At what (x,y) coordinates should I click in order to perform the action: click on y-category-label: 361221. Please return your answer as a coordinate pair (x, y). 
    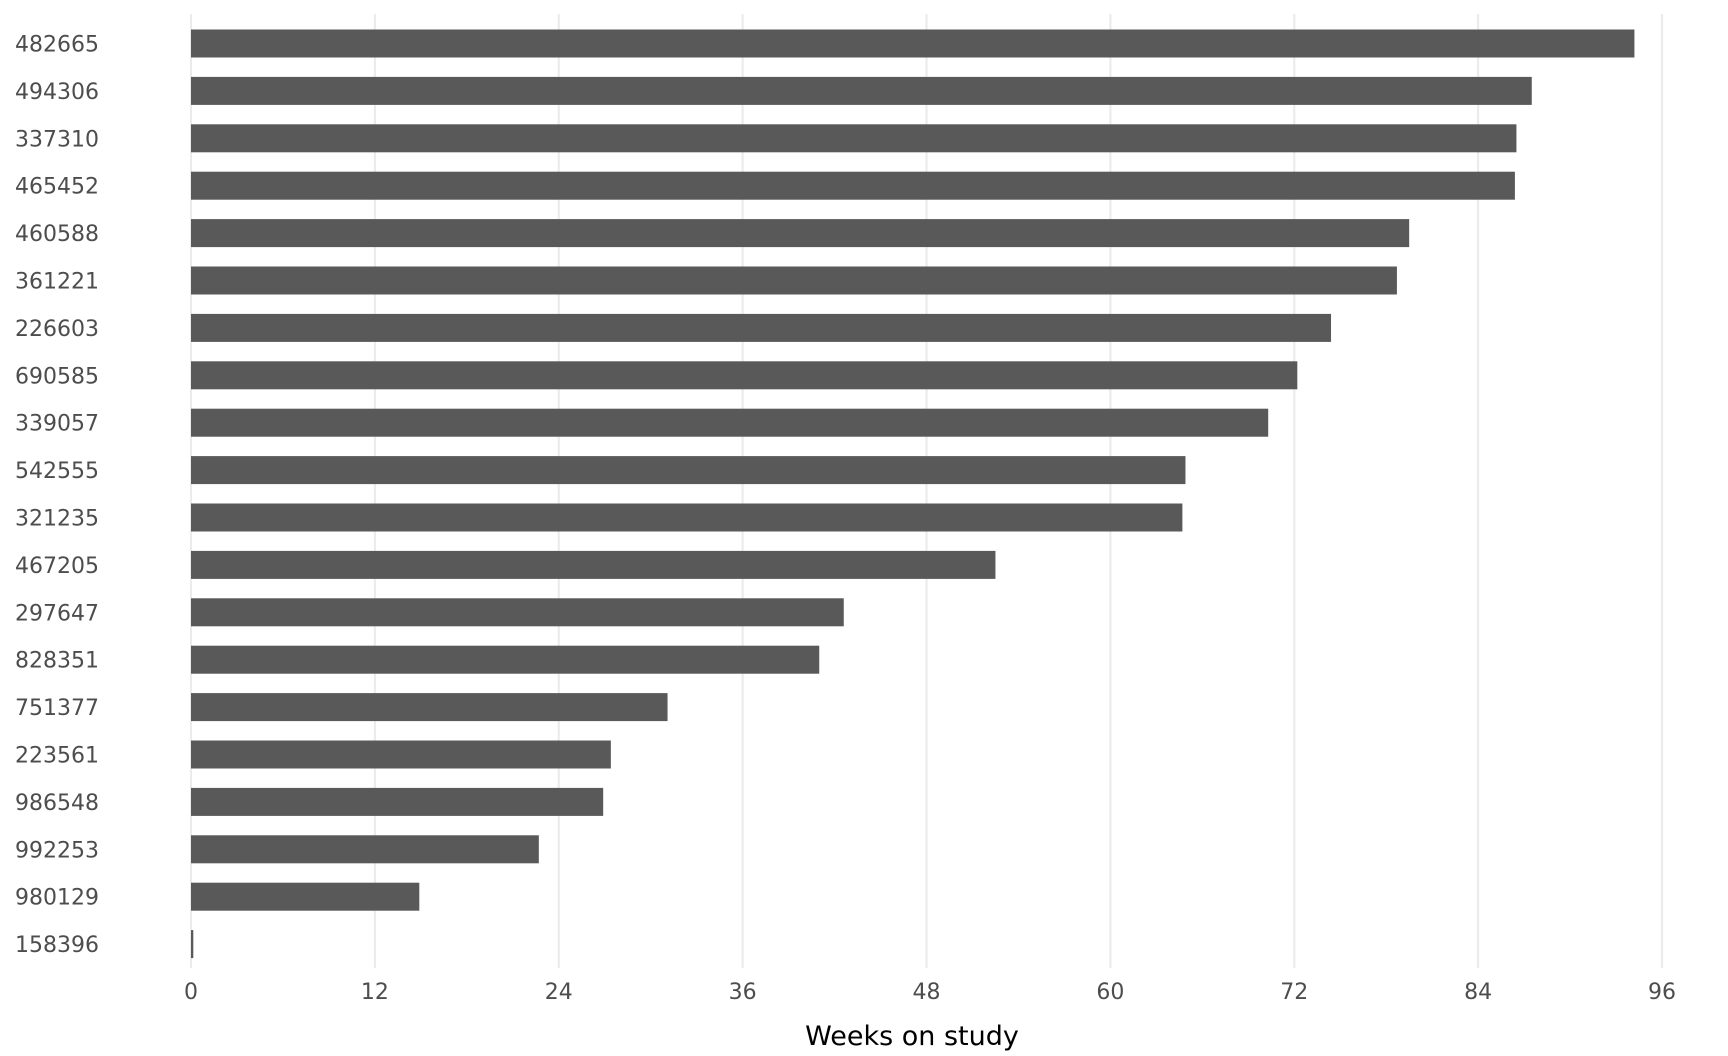
    Looking at the image, I should click on (57, 282).